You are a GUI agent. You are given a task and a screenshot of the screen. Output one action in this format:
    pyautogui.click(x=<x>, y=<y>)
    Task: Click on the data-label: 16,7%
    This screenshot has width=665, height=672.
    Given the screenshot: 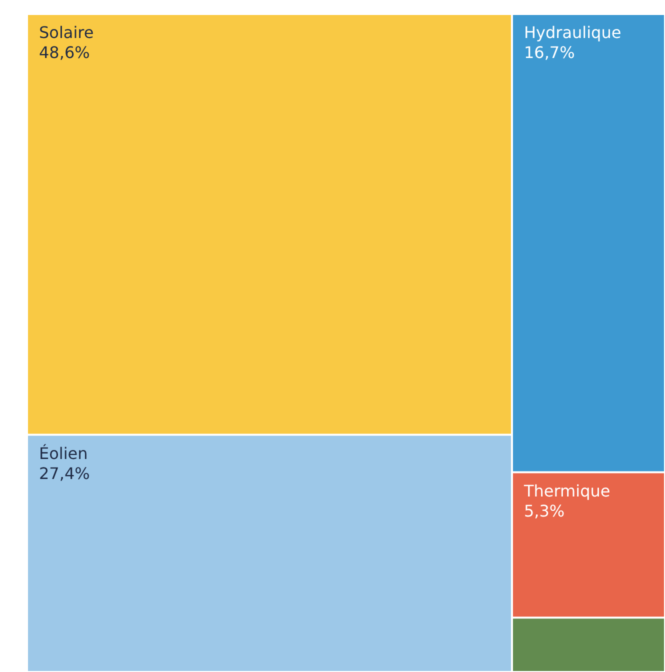 What is the action you would take?
    pyautogui.click(x=549, y=52)
    